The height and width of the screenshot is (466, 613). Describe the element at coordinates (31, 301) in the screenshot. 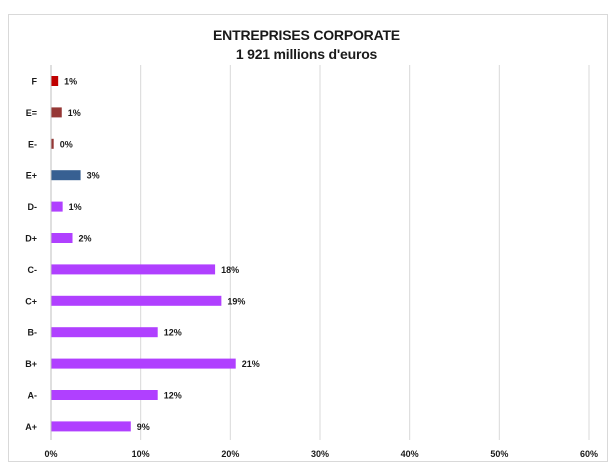

I see `category-label: C+` at that location.